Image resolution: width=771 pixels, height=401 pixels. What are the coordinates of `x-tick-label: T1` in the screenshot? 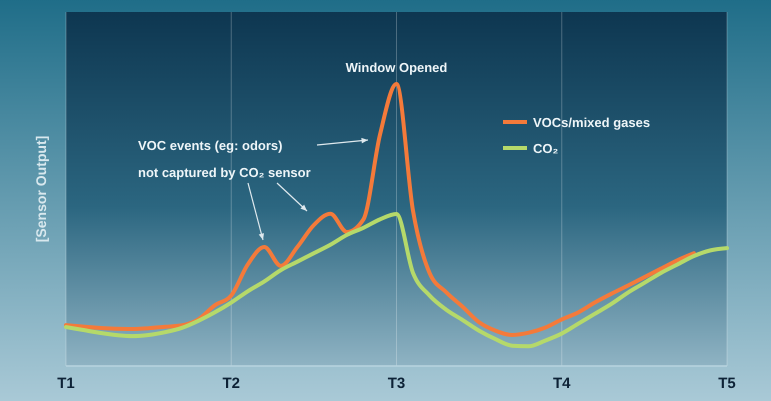 It's located at (66, 383).